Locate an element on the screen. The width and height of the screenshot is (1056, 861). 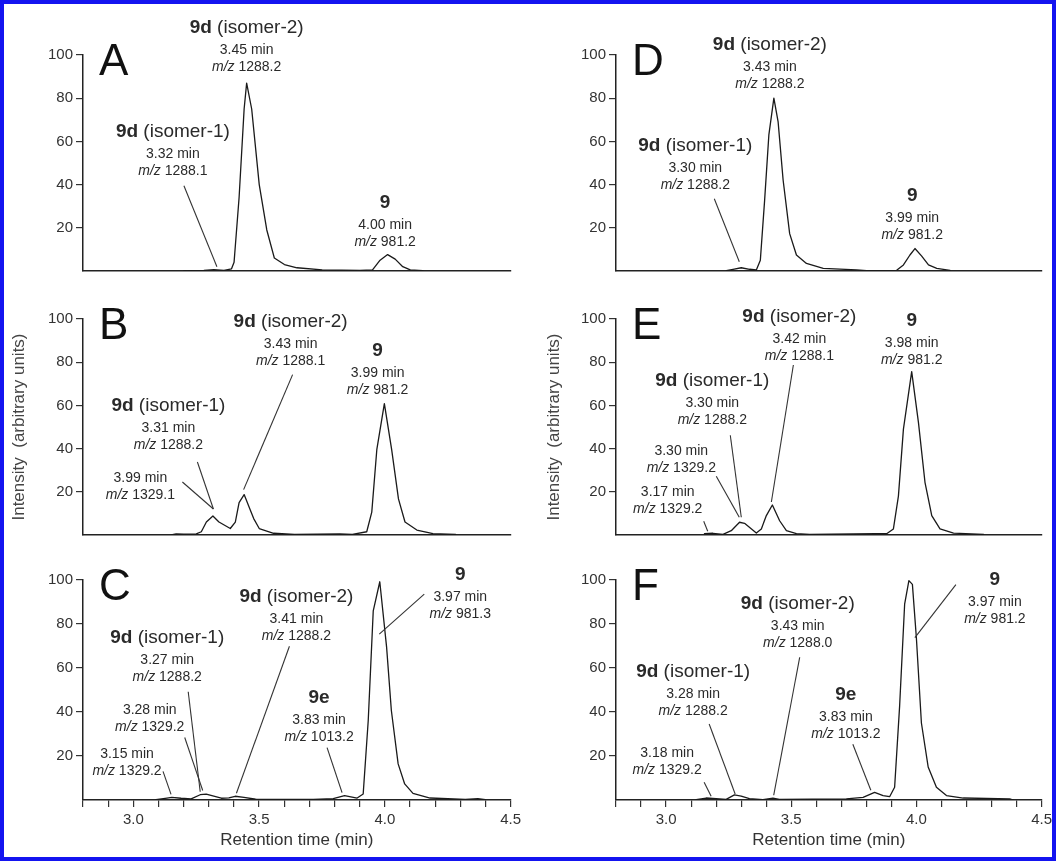
annotation: 9 3.97 min m/z 981.3 is located at coordinates (460, 592).